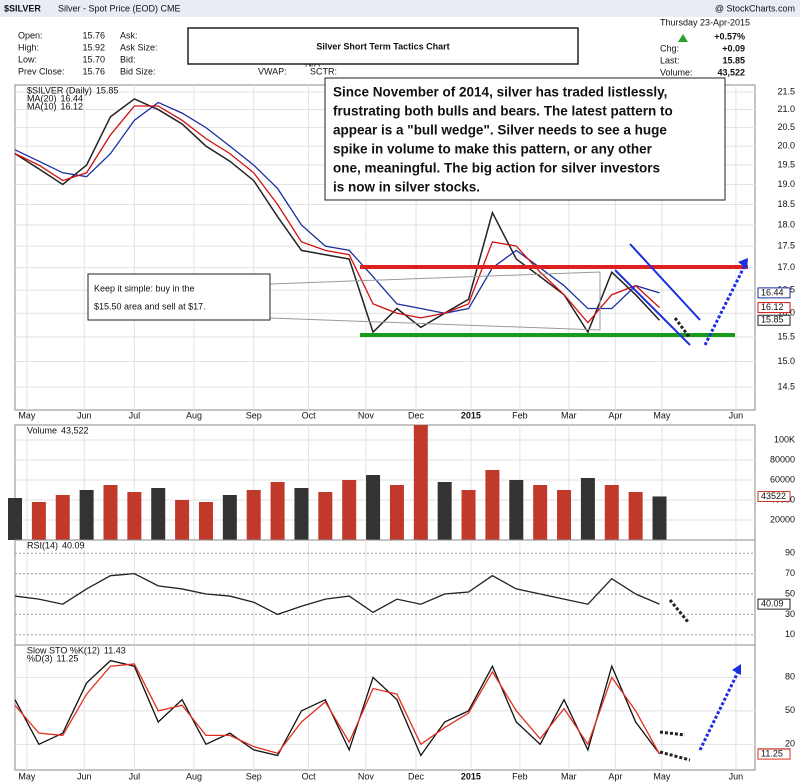  Describe the element at coordinates (129, 35) in the screenshot. I see `field-label: Ask:` at that location.